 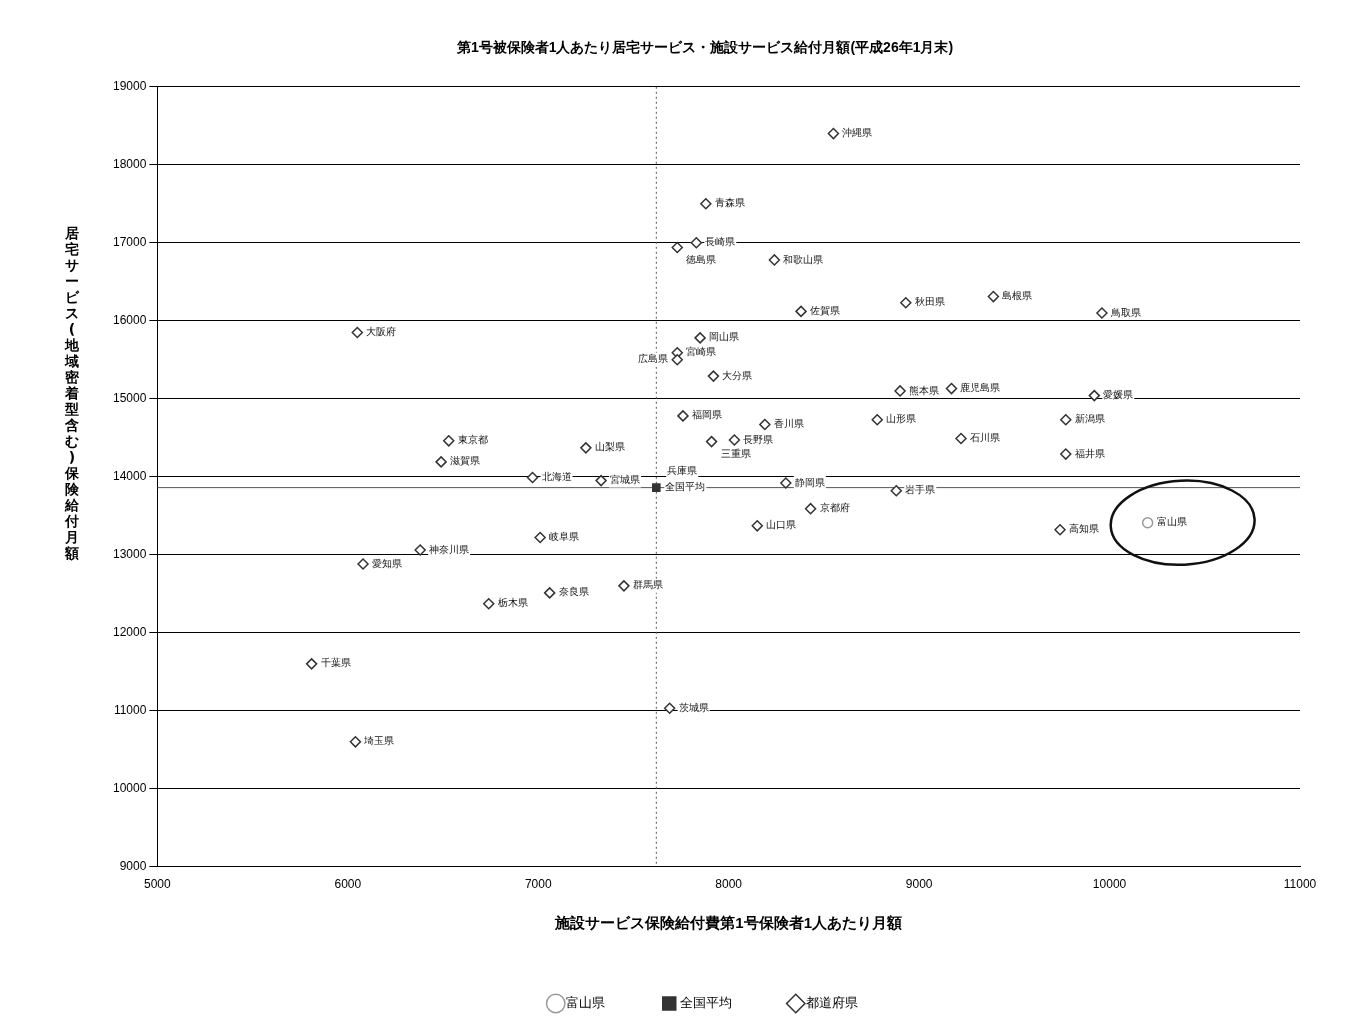 What do you see at coordinates (929, 302) in the screenshot?
I see `annotation: 秋田県` at bounding box center [929, 302].